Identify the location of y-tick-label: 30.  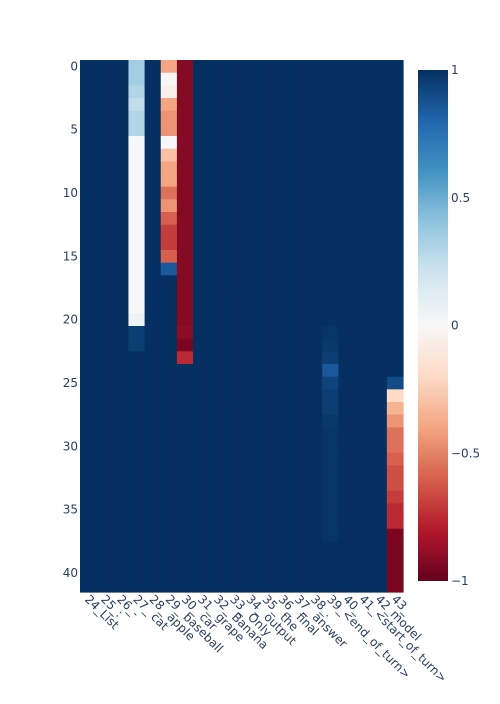
(70, 446).